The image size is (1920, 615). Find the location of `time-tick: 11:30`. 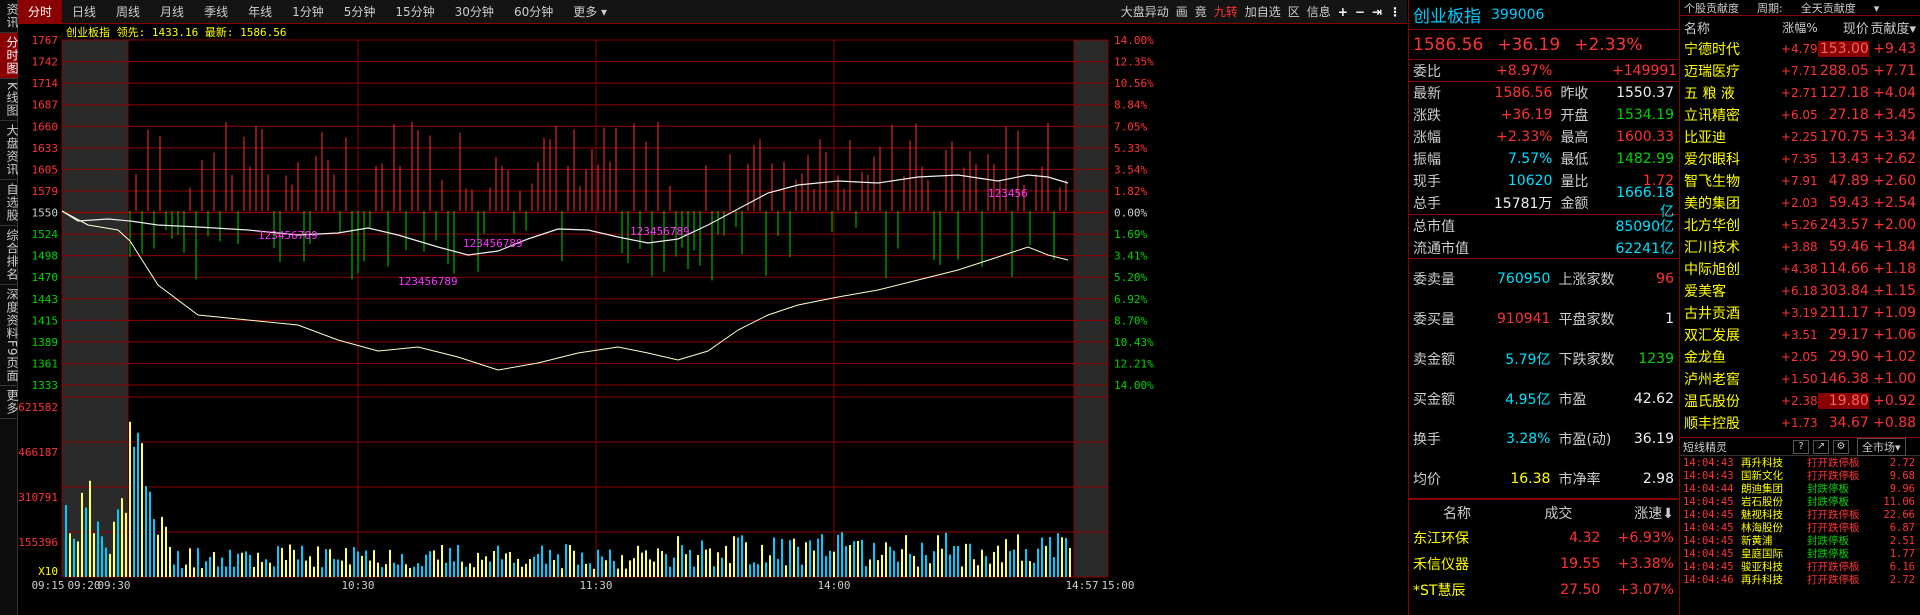

time-tick: 11:30 is located at coordinates (595, 585).